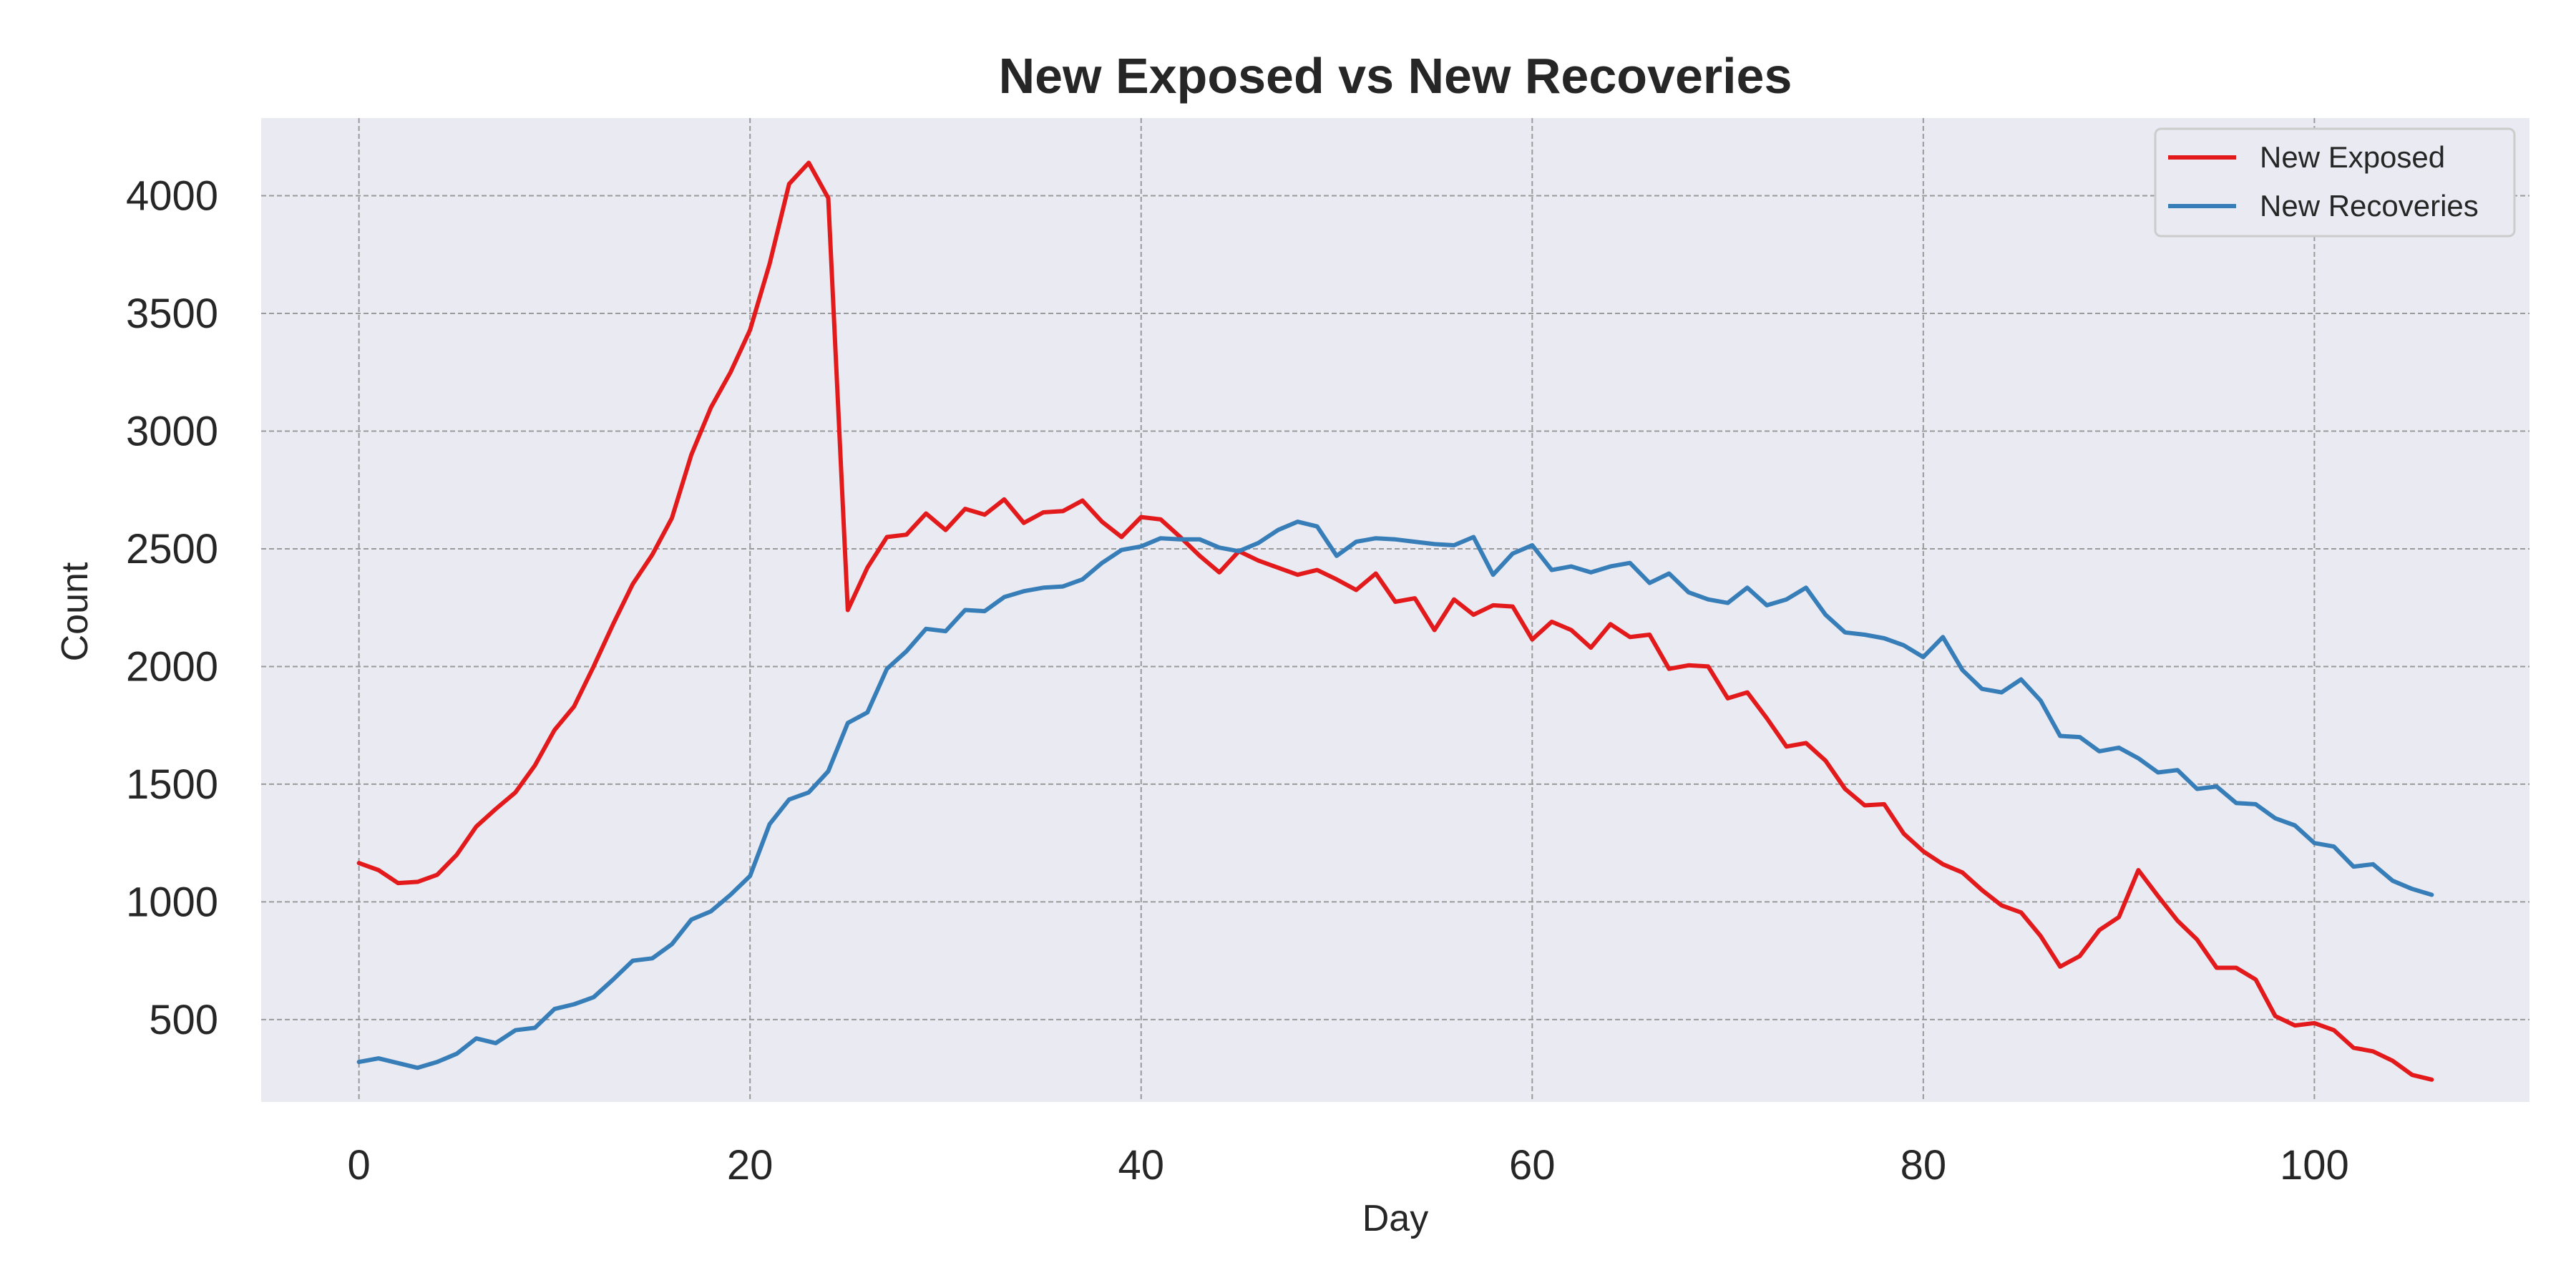  Describe the element at coordinates (359, 1165) in the screenshot. I see `x-tick-label: 0` at that location.